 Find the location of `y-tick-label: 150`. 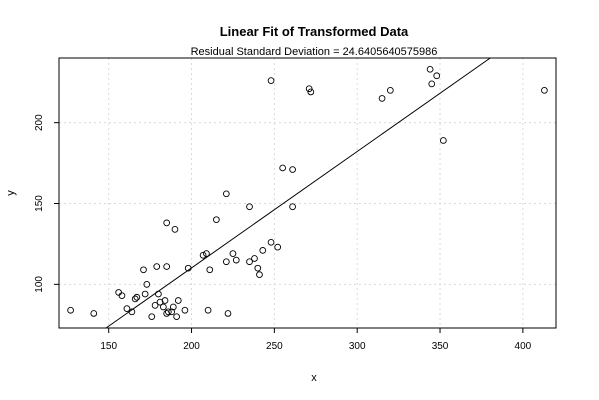

y-tick-label: 150 is located at coordinates (39, 203).